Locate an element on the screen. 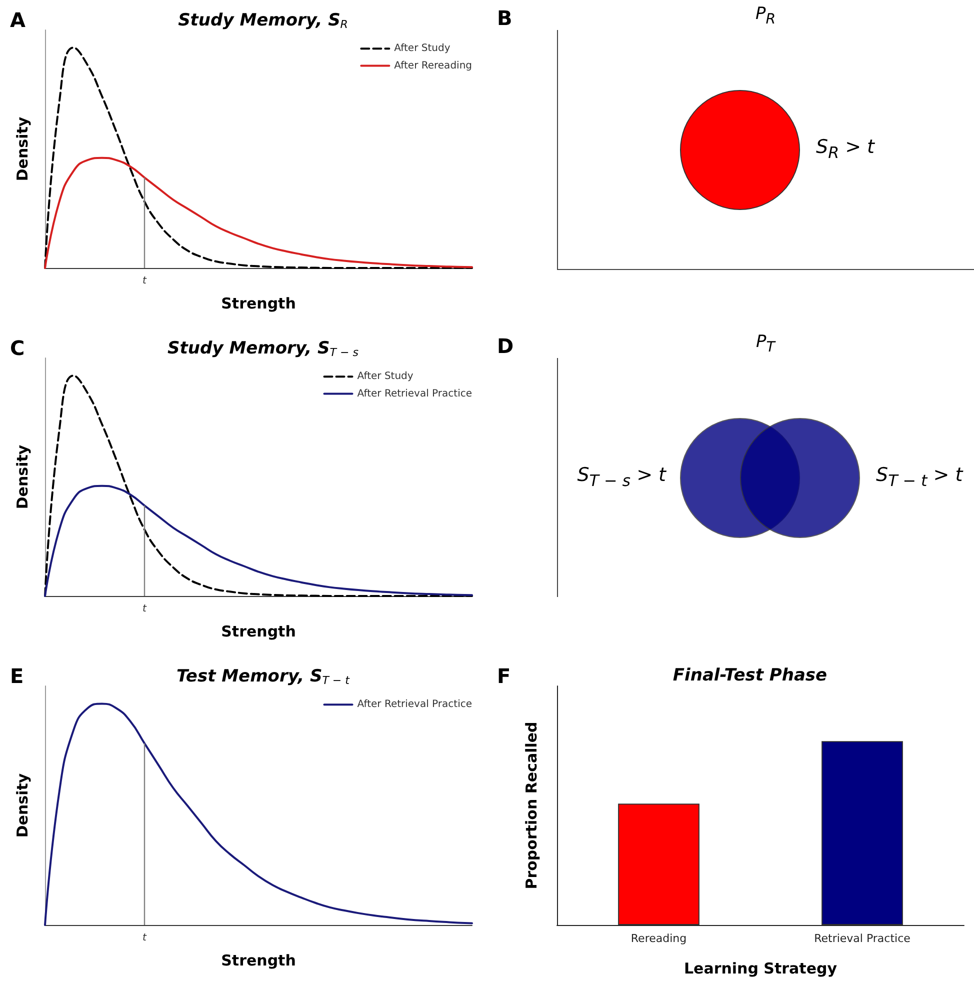  text: B is located at coordinates (504, 18).